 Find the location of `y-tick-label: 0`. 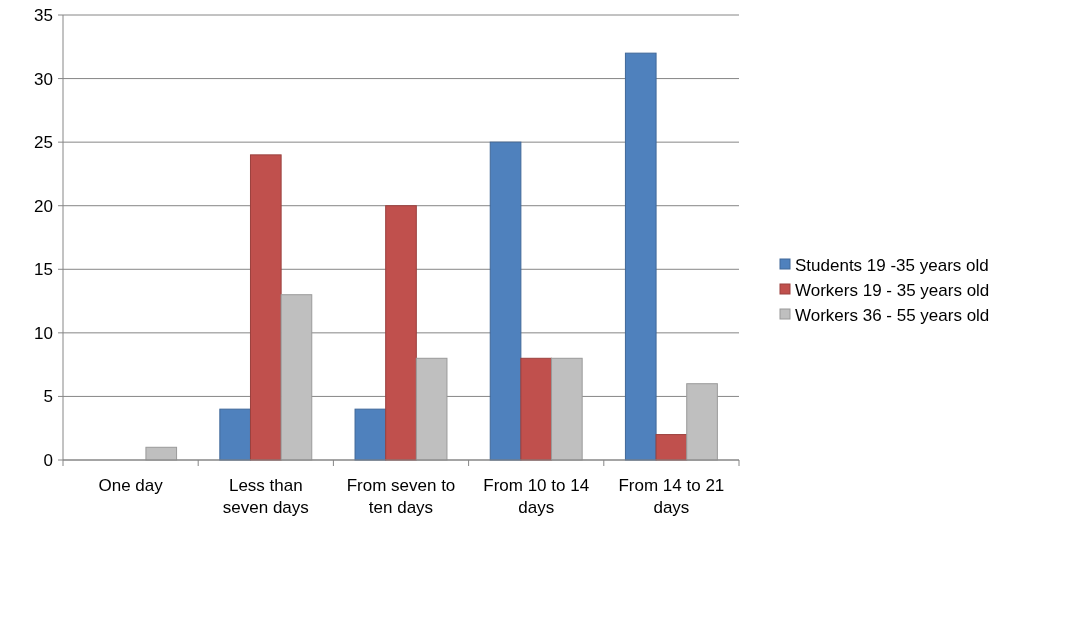

y-tick-label: 0 is located at coordinates (48, 460).